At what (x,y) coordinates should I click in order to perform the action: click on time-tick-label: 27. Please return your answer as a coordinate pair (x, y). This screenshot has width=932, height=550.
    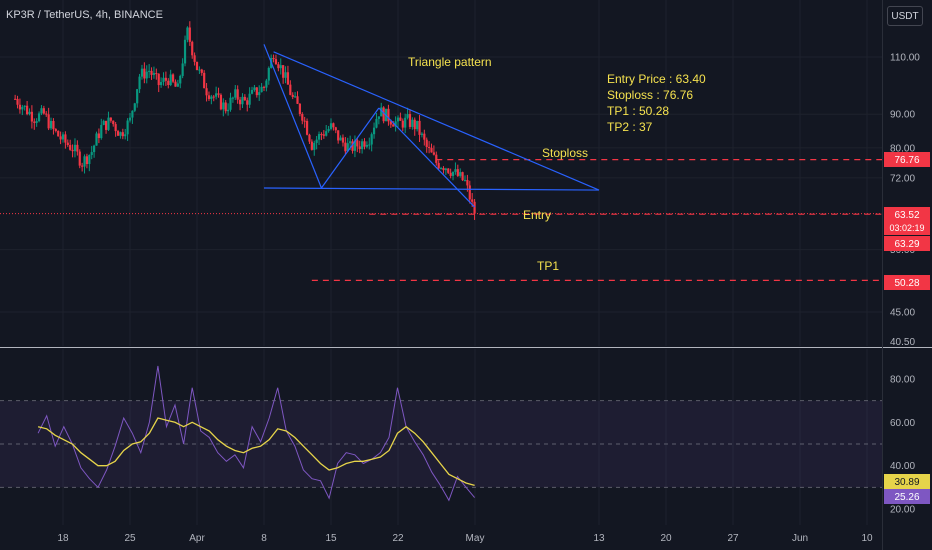
    Looking at the image, I should click on (733, 538).